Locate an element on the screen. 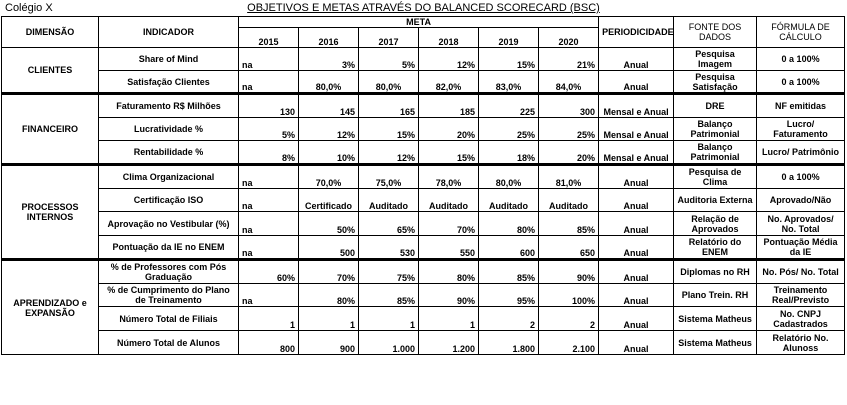 This screenshot has width=847, height=405. year-value-cell: 650 is located at coordinates (568, 247).